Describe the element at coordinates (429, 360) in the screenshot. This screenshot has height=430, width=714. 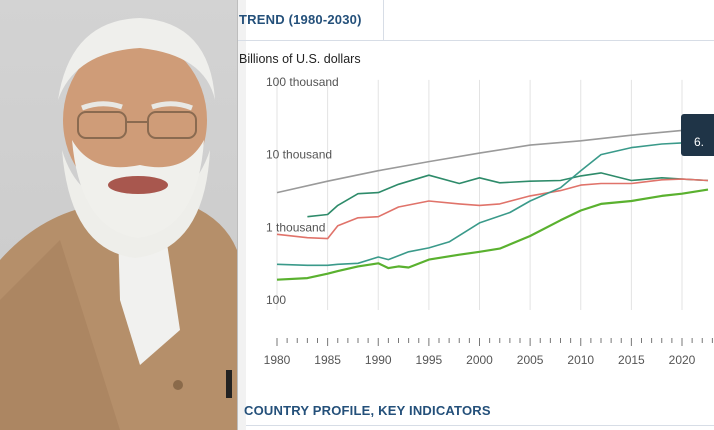
I see `x-tick-label: 1995` at that location.